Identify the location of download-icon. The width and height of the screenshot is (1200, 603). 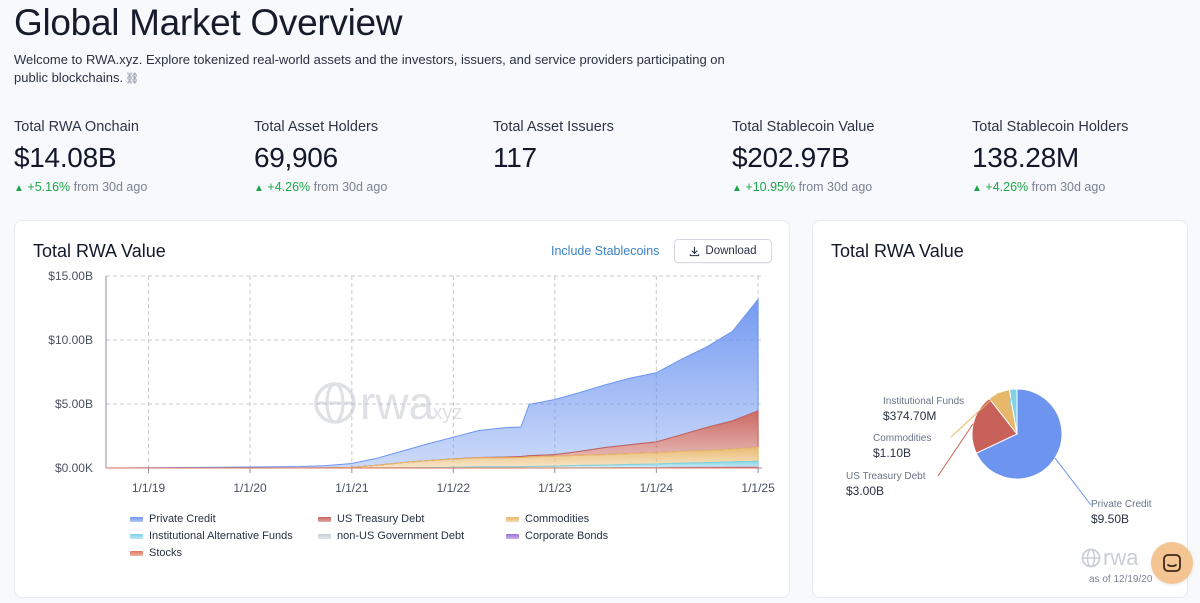
(695, 251).